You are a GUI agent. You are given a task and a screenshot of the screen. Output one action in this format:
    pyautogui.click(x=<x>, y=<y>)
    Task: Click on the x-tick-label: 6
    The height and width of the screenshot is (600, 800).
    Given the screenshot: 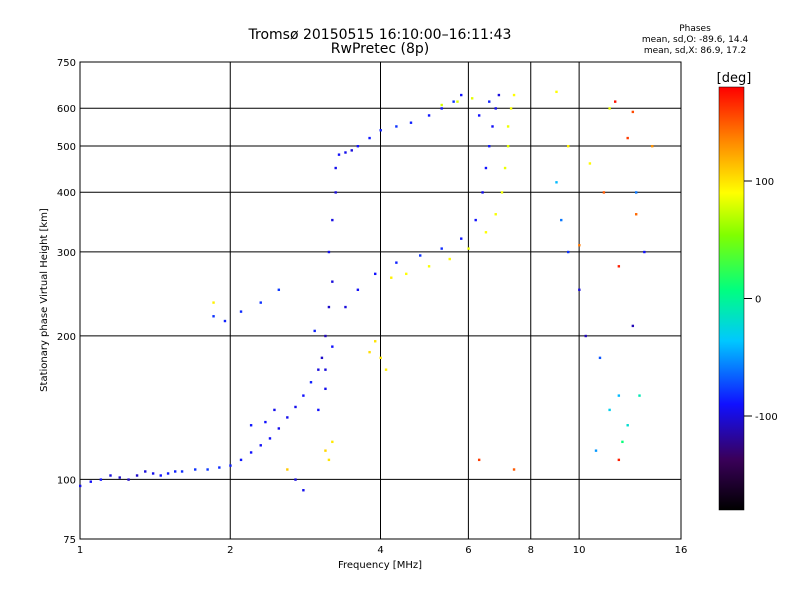 What is the action you would take?
    pyautogui.click(x=468, y=550)
    